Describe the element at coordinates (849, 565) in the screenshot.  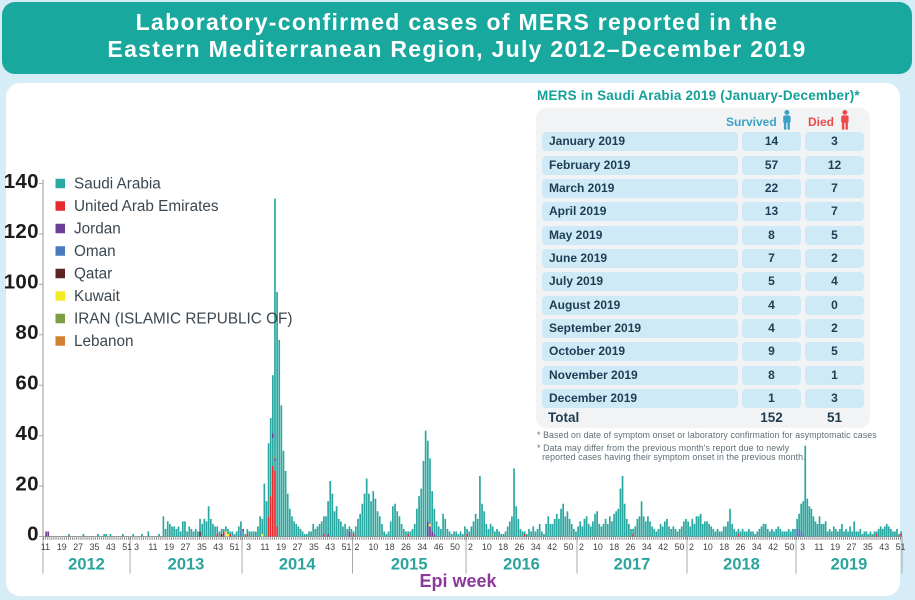
I see `svg-text: 2019` at that location.